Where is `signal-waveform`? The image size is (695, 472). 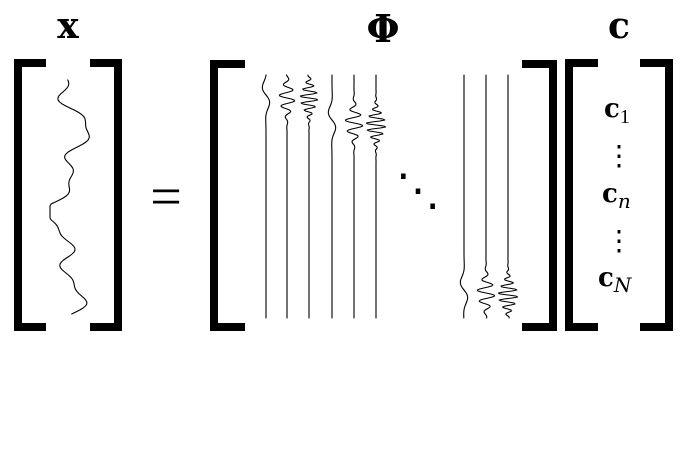
signal-waveform is located at coordinates (69, 197).